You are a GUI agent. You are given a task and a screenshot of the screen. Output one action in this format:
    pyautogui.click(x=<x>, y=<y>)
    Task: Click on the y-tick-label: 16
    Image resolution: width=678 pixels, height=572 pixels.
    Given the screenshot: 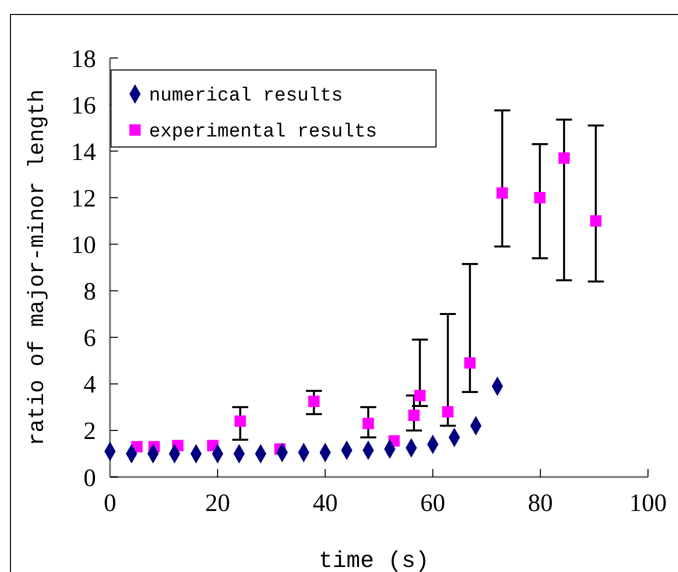 What is the action you would take?
    pyautogui.click(x=83, y=106)
    